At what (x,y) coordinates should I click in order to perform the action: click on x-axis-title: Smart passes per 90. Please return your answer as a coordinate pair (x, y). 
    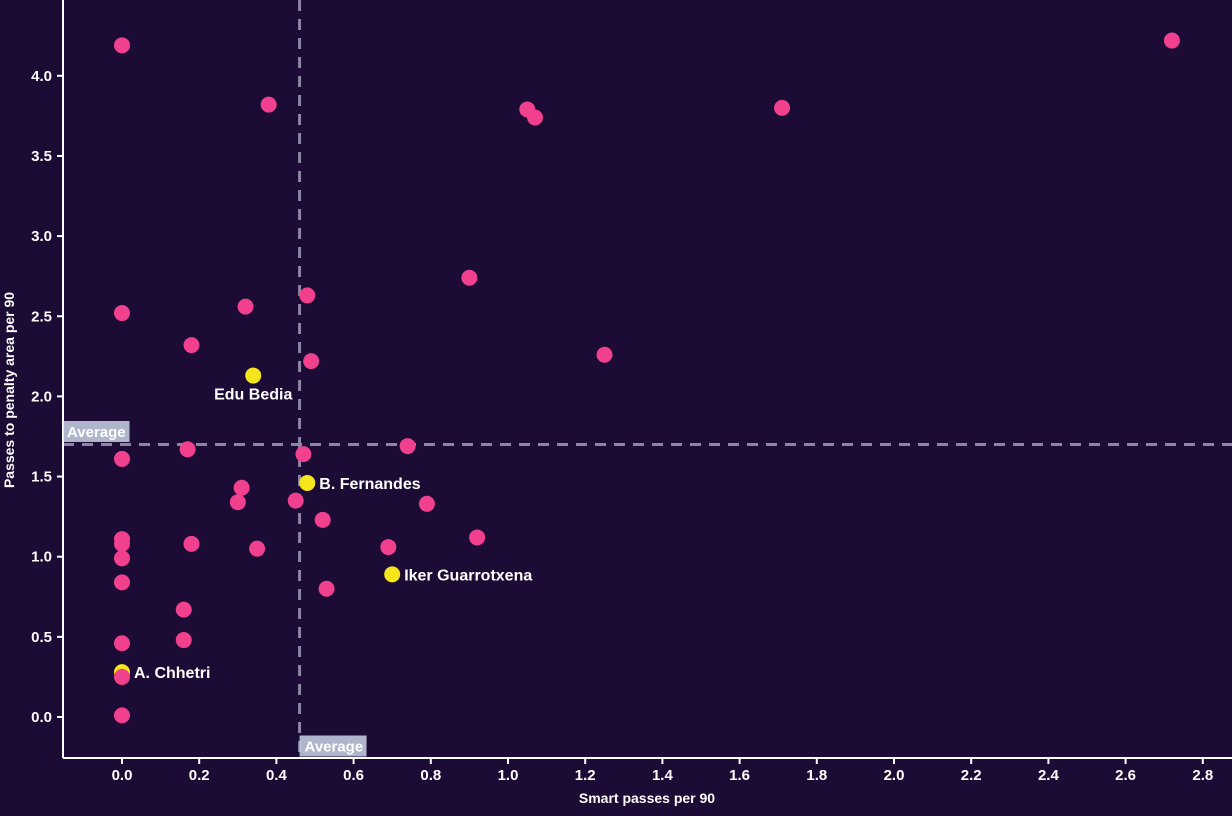
    Looking at the image, I should click on (647, 798).